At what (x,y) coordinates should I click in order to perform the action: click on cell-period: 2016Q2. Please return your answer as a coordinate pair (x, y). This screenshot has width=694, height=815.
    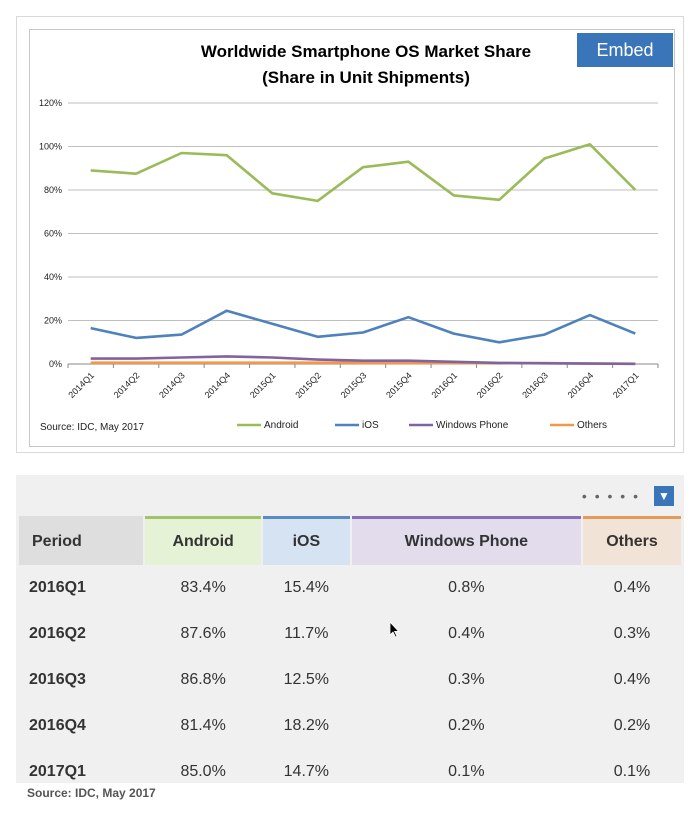
    Looking at the image, I should click on (57, 633).